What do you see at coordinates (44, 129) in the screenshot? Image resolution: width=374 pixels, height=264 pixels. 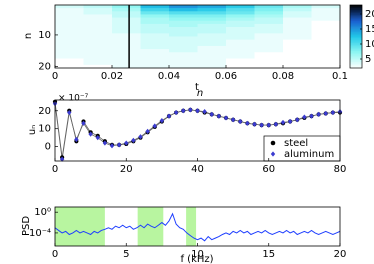 I see `y-tick-label: 10` at bounding box center [44, 129].